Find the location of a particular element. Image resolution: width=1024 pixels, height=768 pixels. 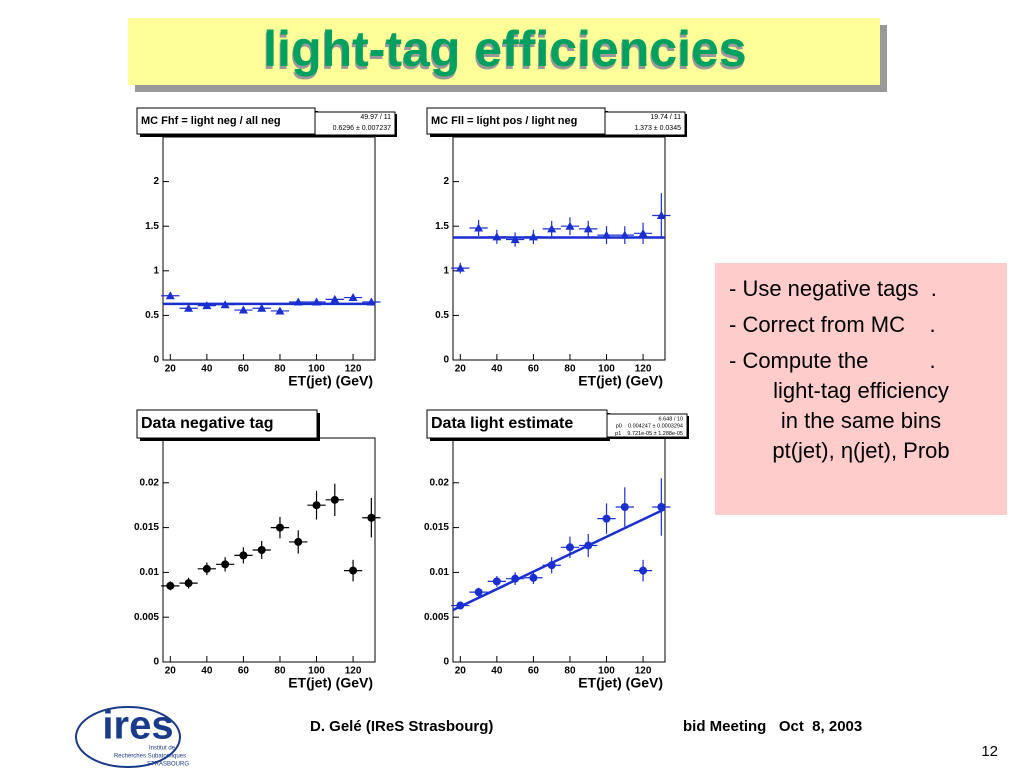

plot-frame is located at coordinates (269, 248).